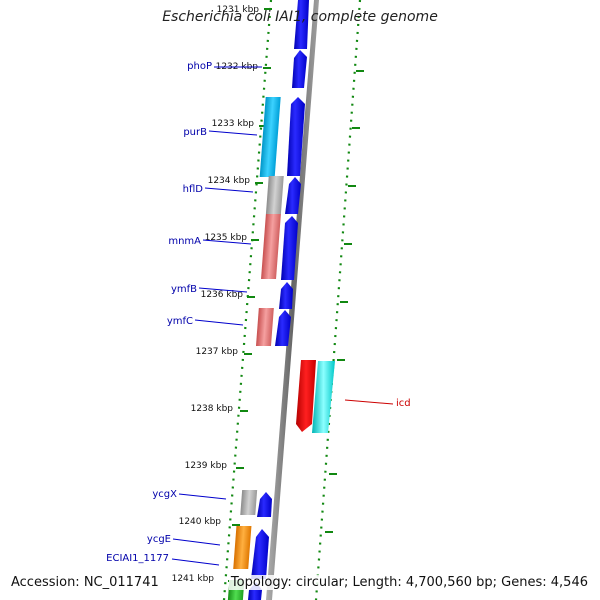 The image size is (600, 600). Describe the element at coordinates (200, 522) in the screenshot. I see `kbp-label: 1240 kbp` at that location.